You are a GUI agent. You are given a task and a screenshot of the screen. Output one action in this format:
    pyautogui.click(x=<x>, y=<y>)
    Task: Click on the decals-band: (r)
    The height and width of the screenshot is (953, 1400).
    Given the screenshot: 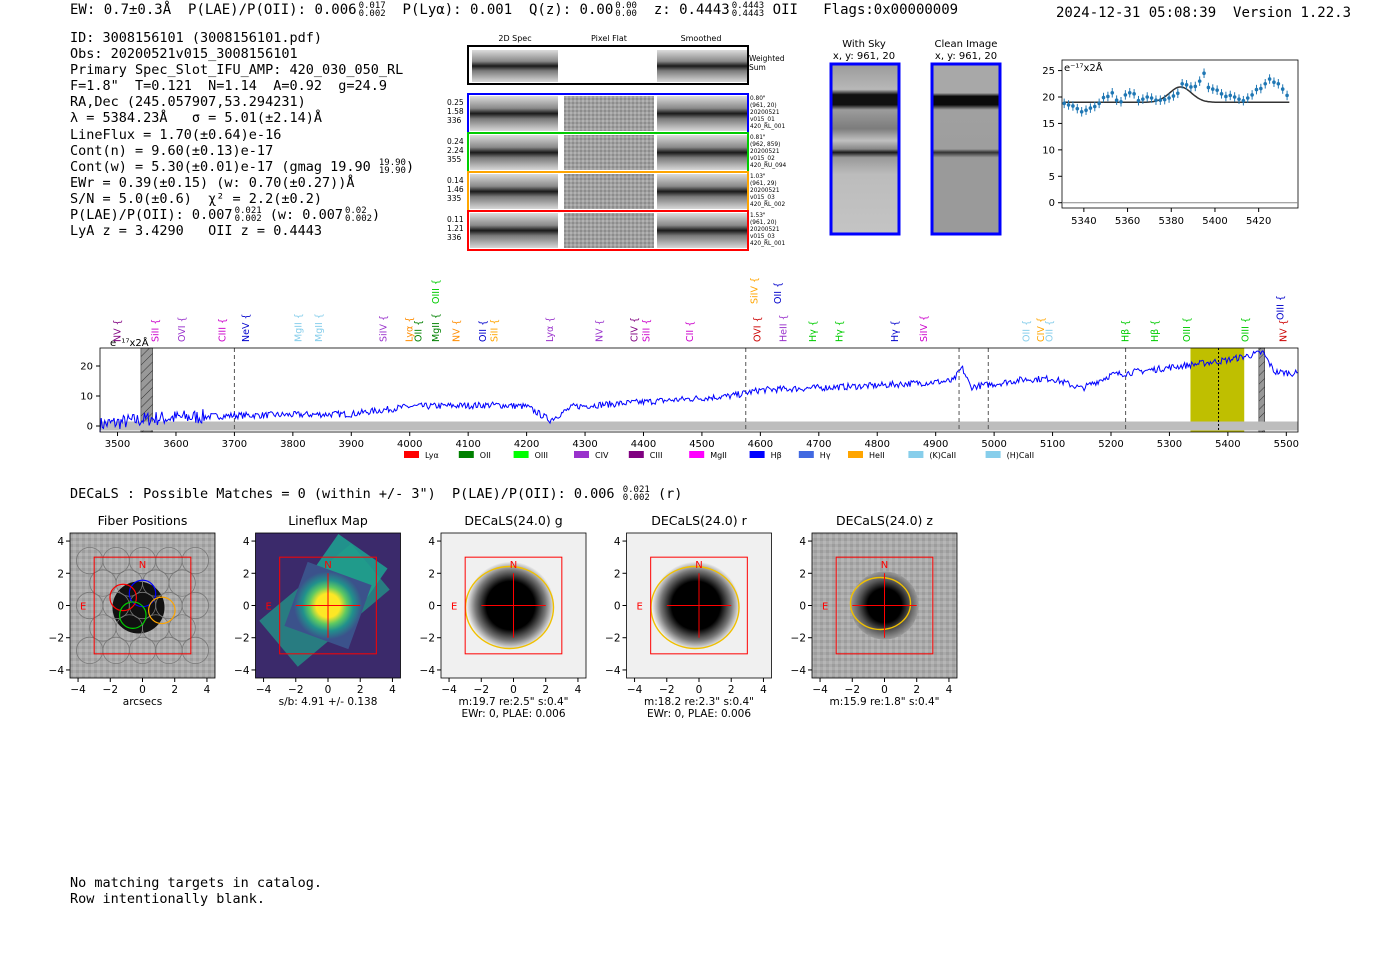 What is the action you would take?
    pyautogui.click(x=670, y=494)
    